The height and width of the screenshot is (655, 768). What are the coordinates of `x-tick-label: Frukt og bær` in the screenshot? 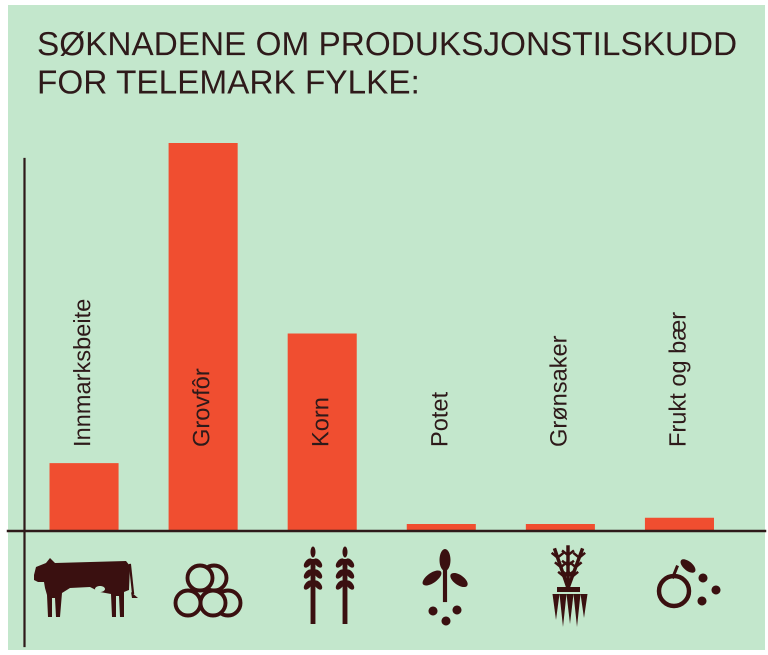 It's located at (679, 379).